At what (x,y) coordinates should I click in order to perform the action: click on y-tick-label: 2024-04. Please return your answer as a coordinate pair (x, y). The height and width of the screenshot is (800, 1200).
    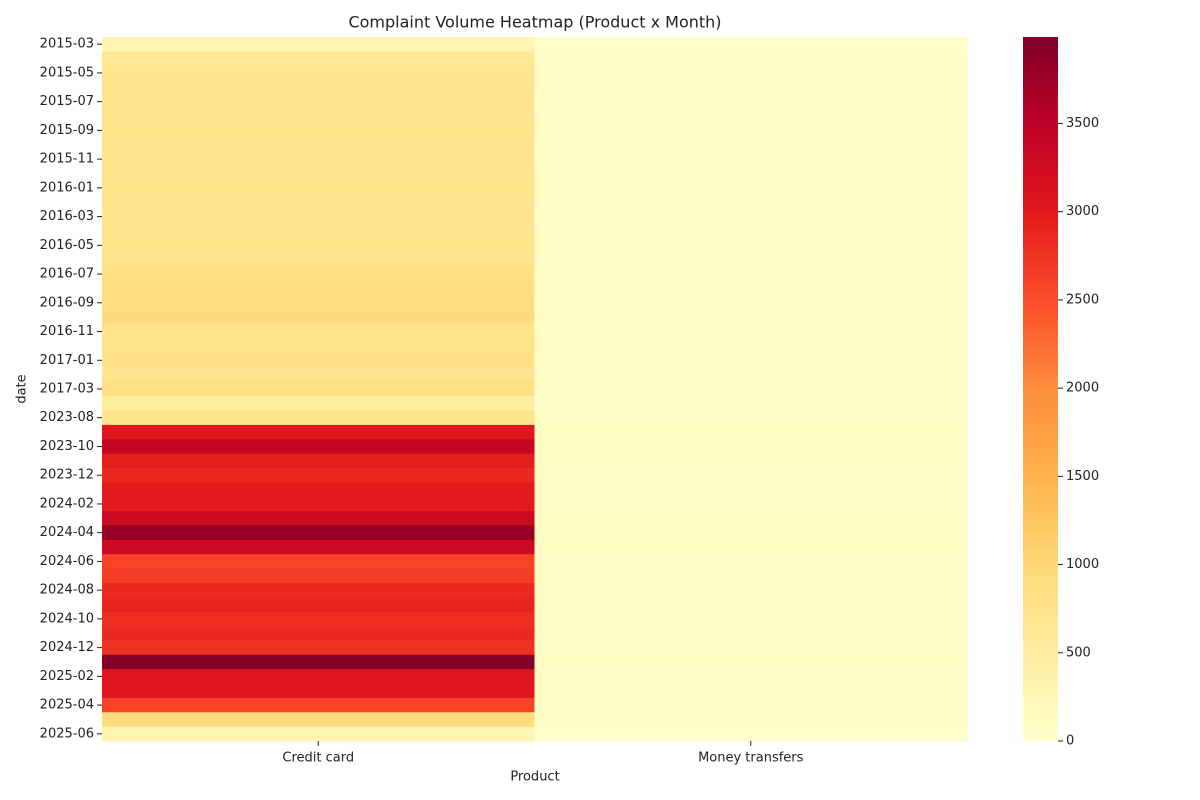
    Looking at the image, I should click on (67, 532).